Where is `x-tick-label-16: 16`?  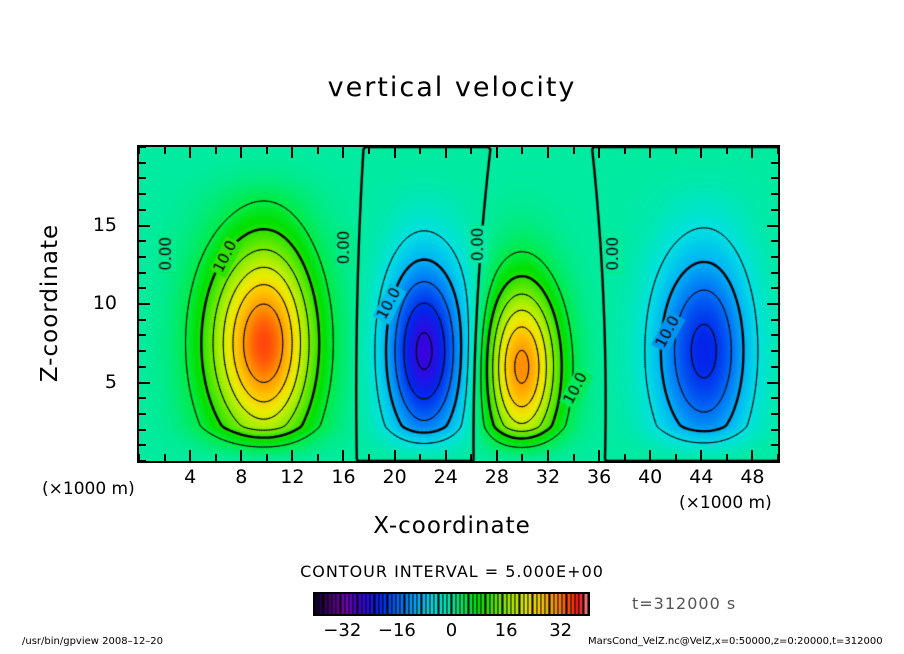 x-tick-label-16: 16 is located at coordinates (343, 477).